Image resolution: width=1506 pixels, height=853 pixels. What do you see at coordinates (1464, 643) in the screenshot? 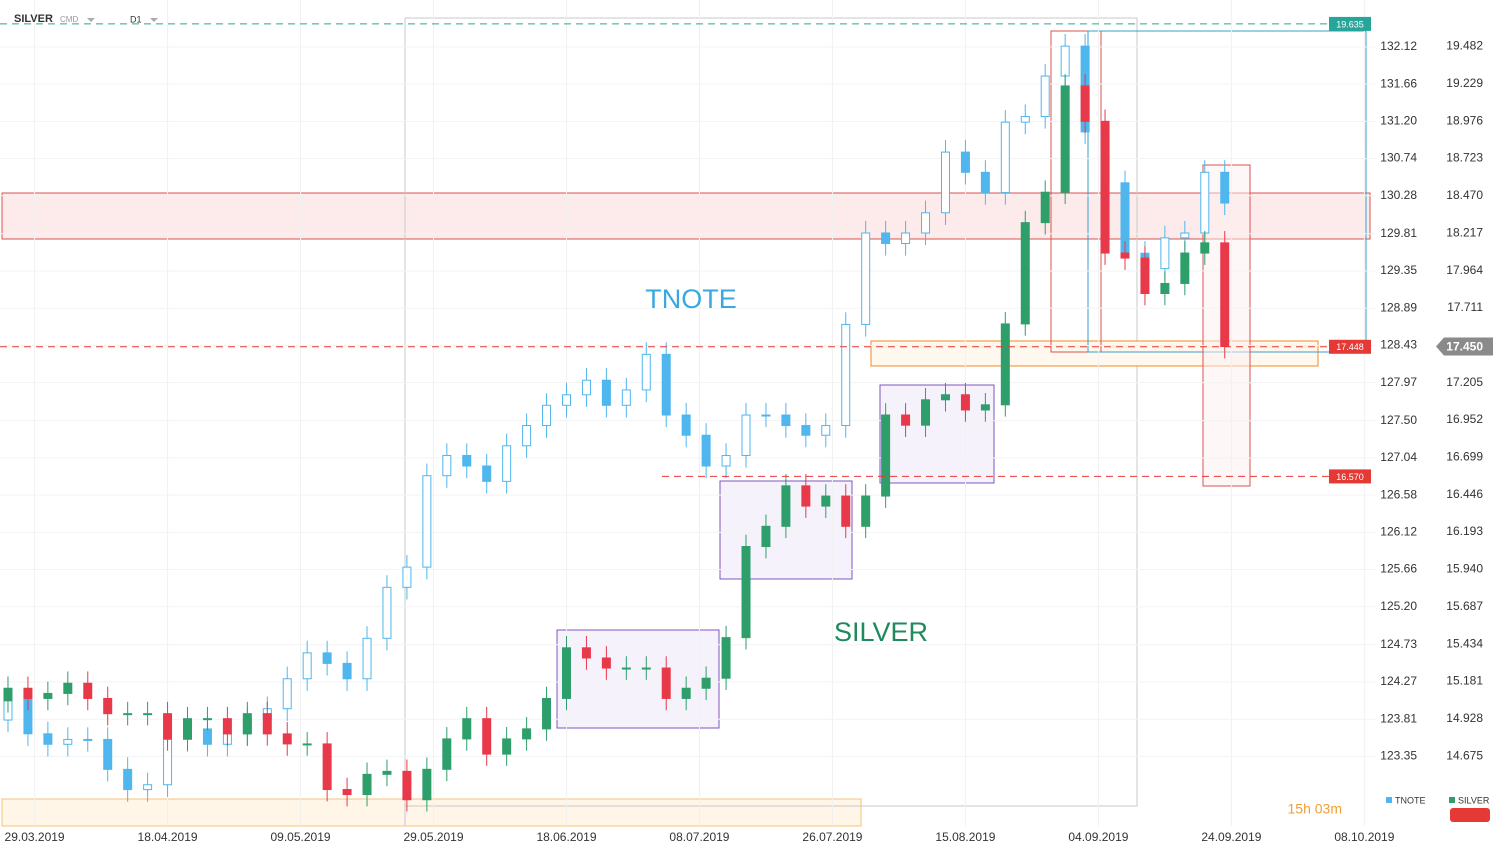
I see `y2-tick-label: 15.434` at bounding box center [1464, 643].